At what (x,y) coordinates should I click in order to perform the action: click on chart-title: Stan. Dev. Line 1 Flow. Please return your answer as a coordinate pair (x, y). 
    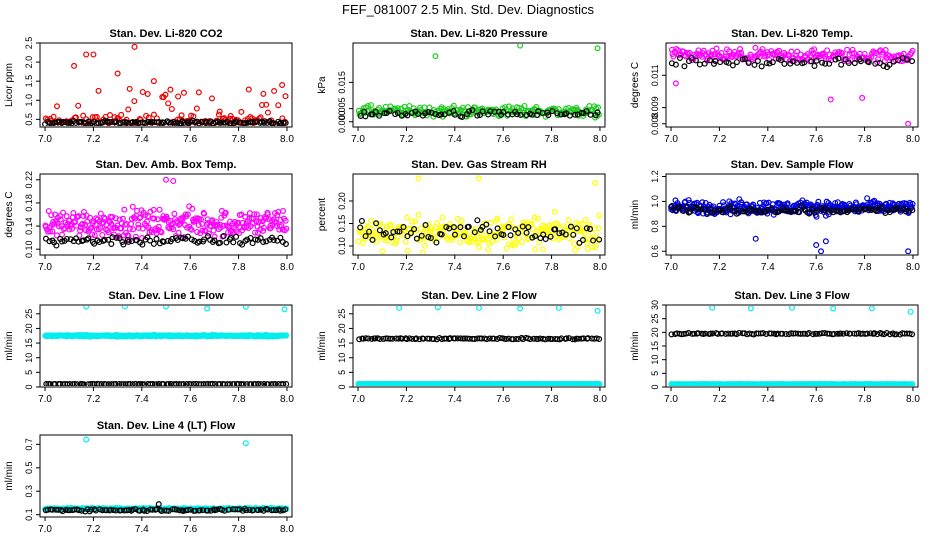
    Looking at the image, I should click on (166, 296).